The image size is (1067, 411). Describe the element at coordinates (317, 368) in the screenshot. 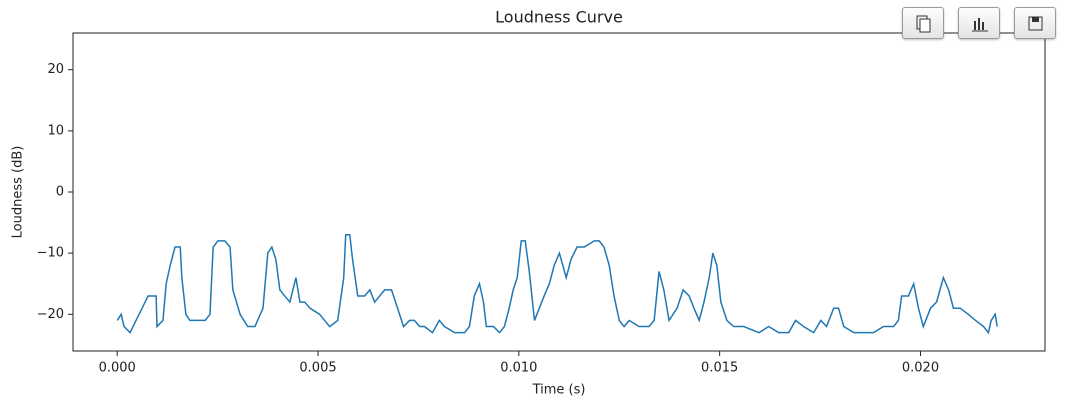

I see `x-tick-label: 0.005` at that location.